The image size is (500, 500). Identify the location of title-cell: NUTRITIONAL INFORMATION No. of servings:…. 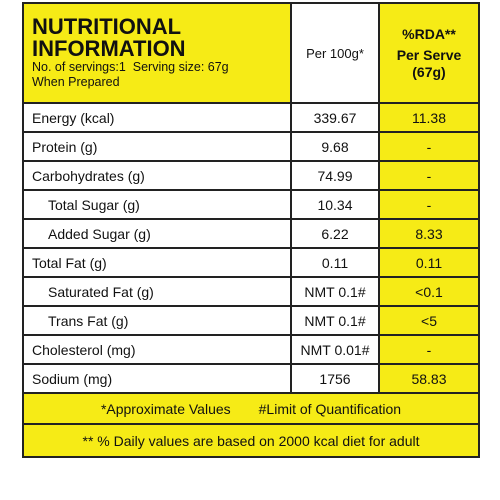
(157, 53).